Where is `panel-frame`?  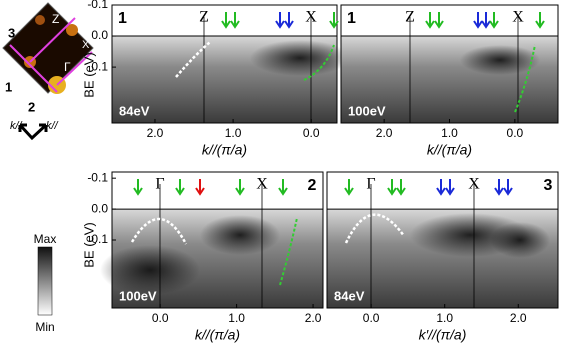
panel-frame is located at coordinates (224, 64).